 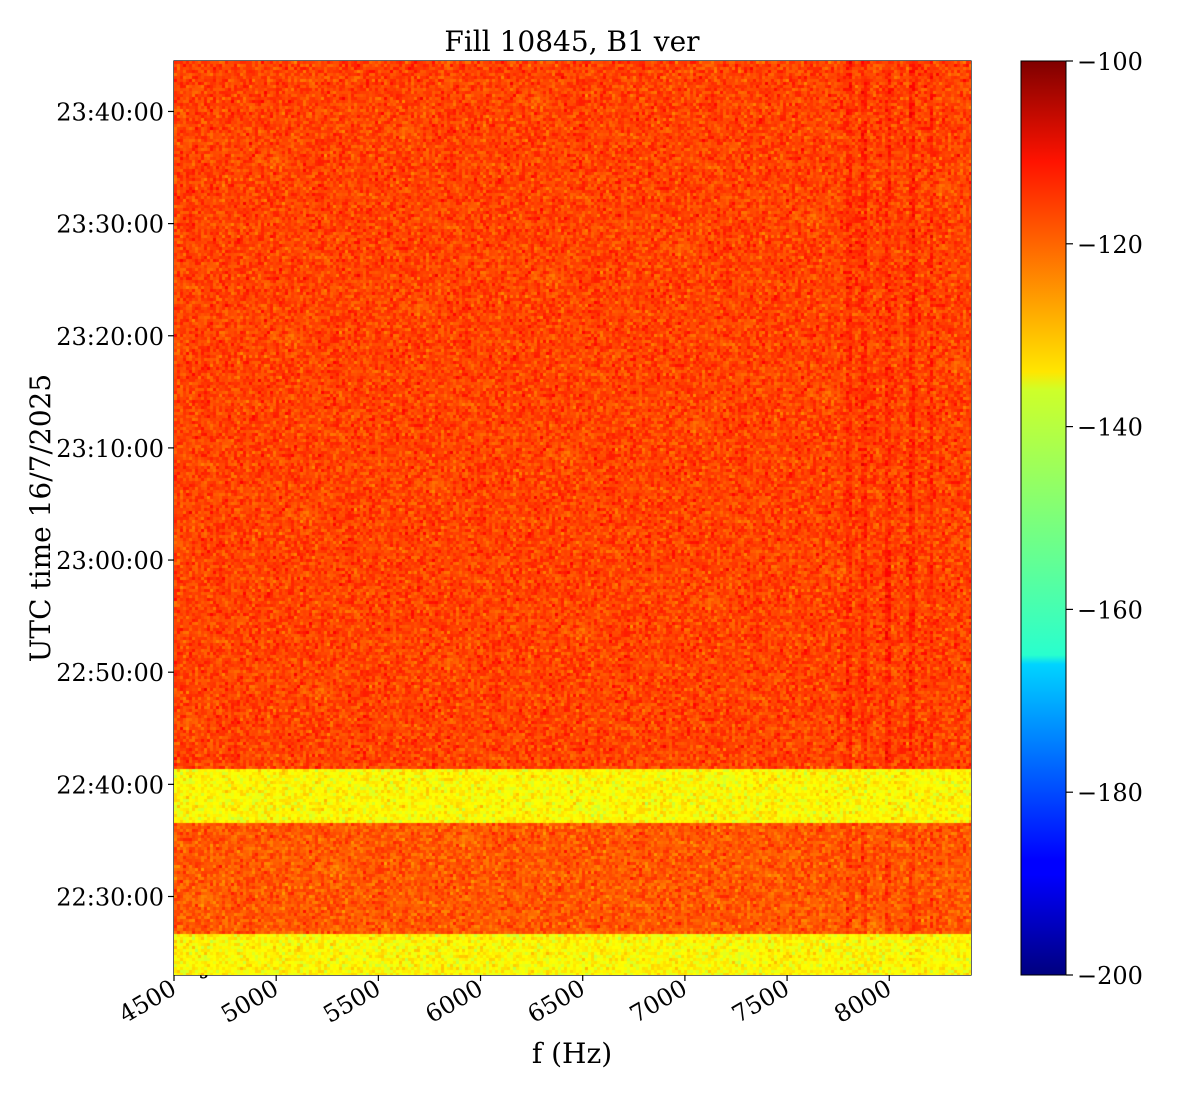 I want to click on y-axis-label: UTC time 16/7/2025, so click(x=40, y=518).